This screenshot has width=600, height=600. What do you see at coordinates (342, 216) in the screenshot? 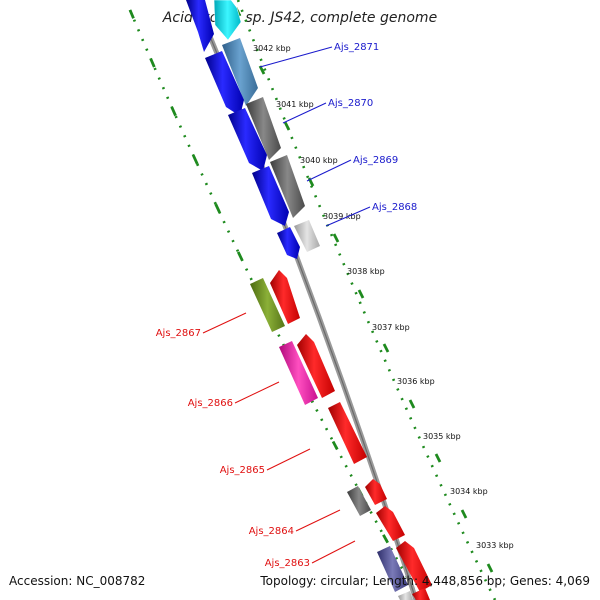
I see `kbp-tick-label: 3039 kbp` at bounding box center [342, 216].